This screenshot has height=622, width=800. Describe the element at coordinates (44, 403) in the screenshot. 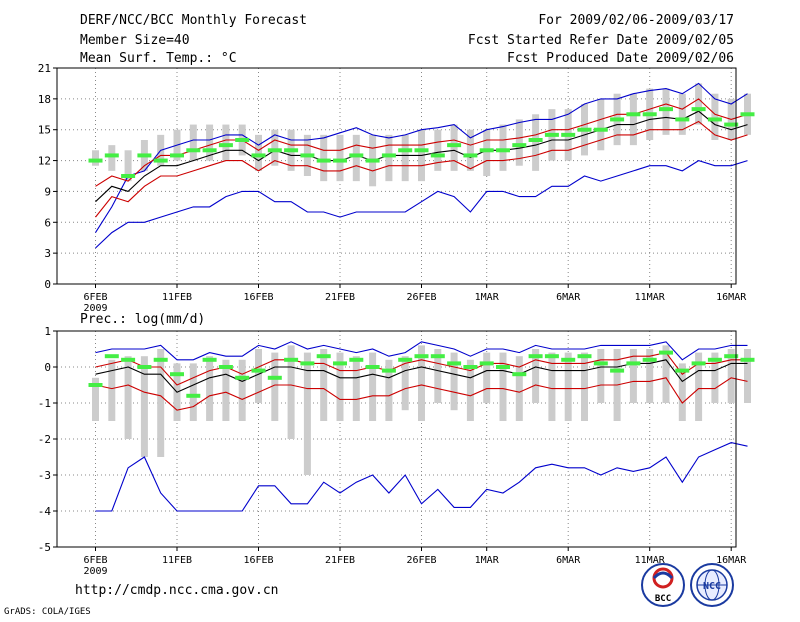

I see `y-tick-label: -1` at that location.